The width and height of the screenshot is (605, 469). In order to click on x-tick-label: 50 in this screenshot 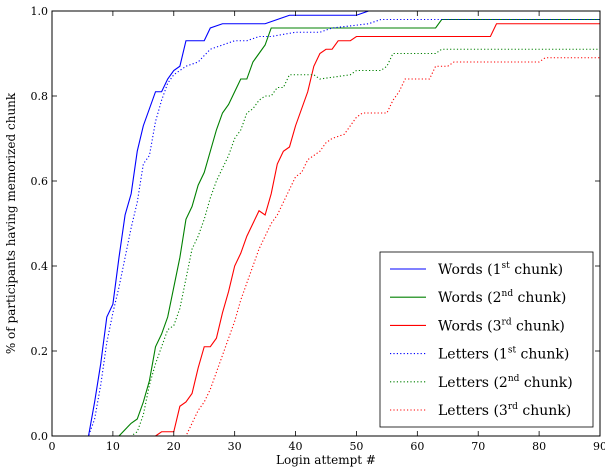, I will do `click(356, 446)`.